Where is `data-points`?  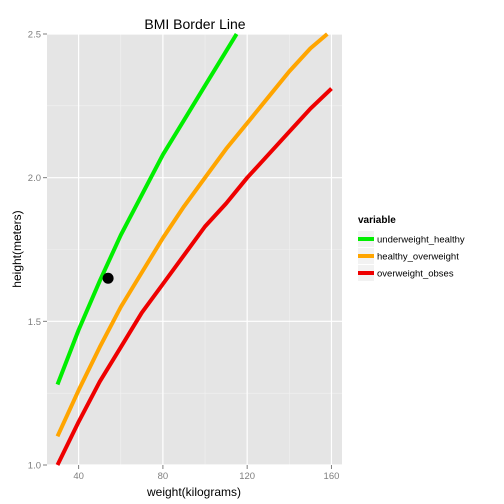 data-points is located at coordinates (108, 278).